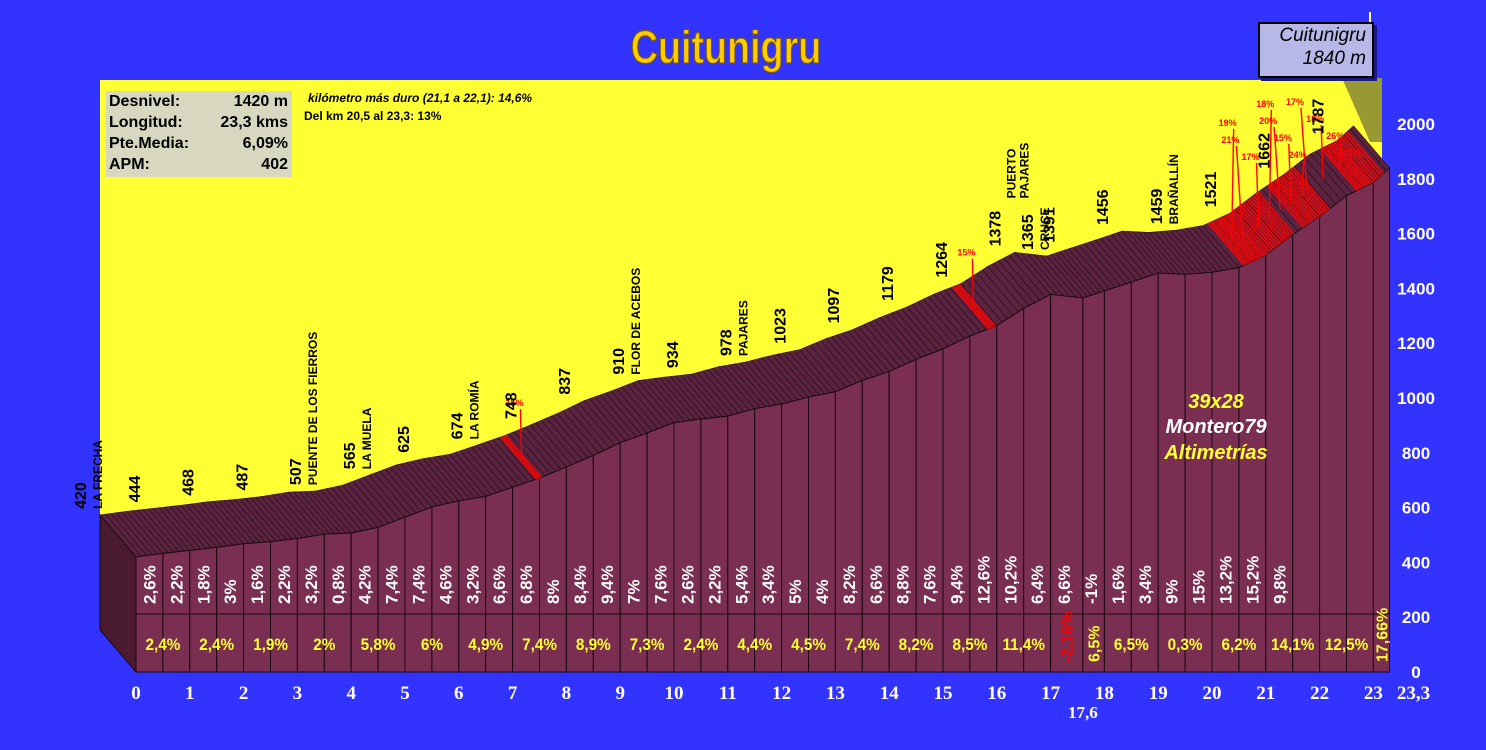 The height and width of the screenshot is (750, 1486). What do you see at coordinates (1215, 453) in the screenshot?
I see `credits-line-3: Altimetrías` at bounding box center [1215, 453].